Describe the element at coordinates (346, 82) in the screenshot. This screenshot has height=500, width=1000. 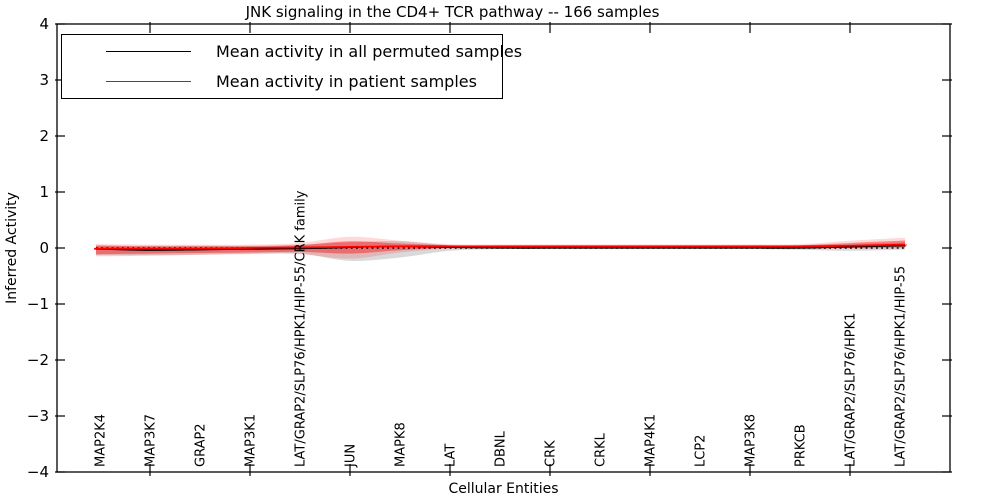
I see `legend-label: Mean activity in patient samples` at that location.